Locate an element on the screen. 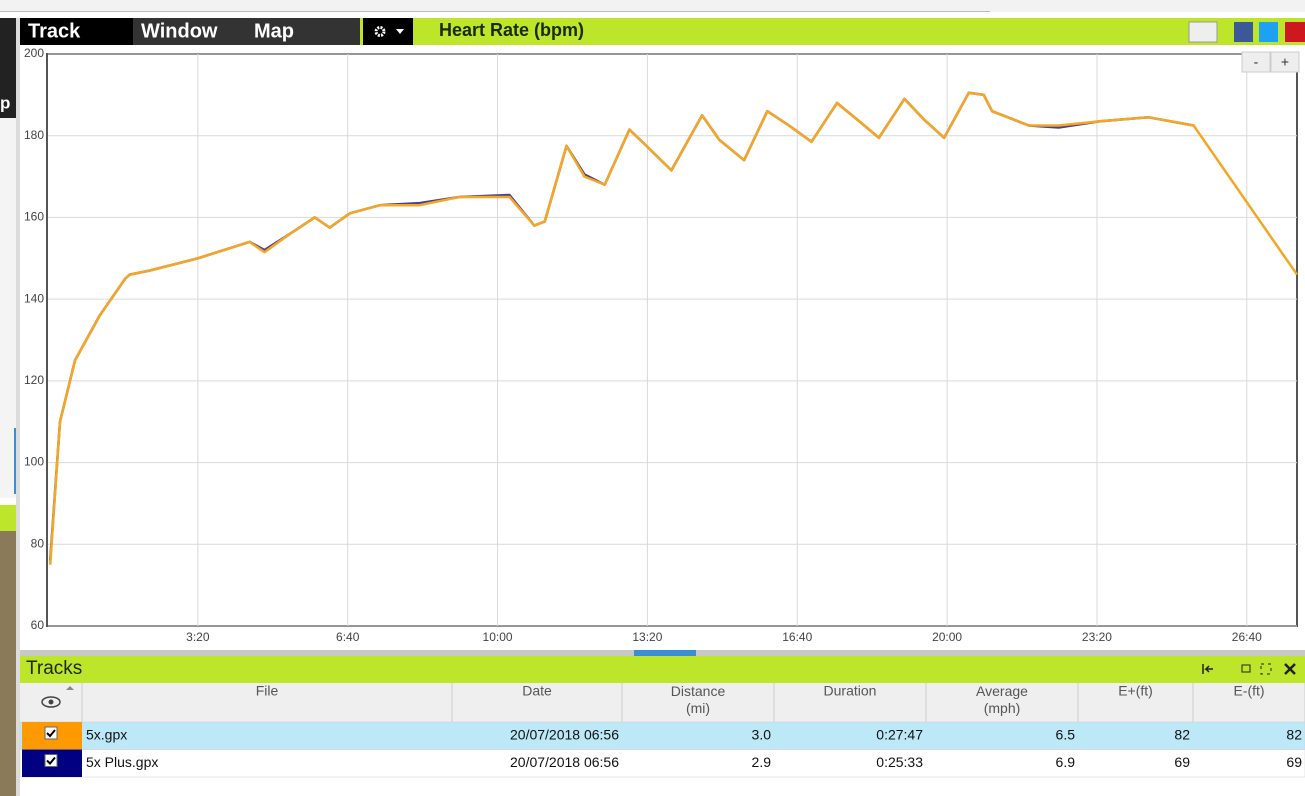 Image resolution: width=1305 pixels, height=796 pixels. menu-bar is located at coordinates (246, 31).